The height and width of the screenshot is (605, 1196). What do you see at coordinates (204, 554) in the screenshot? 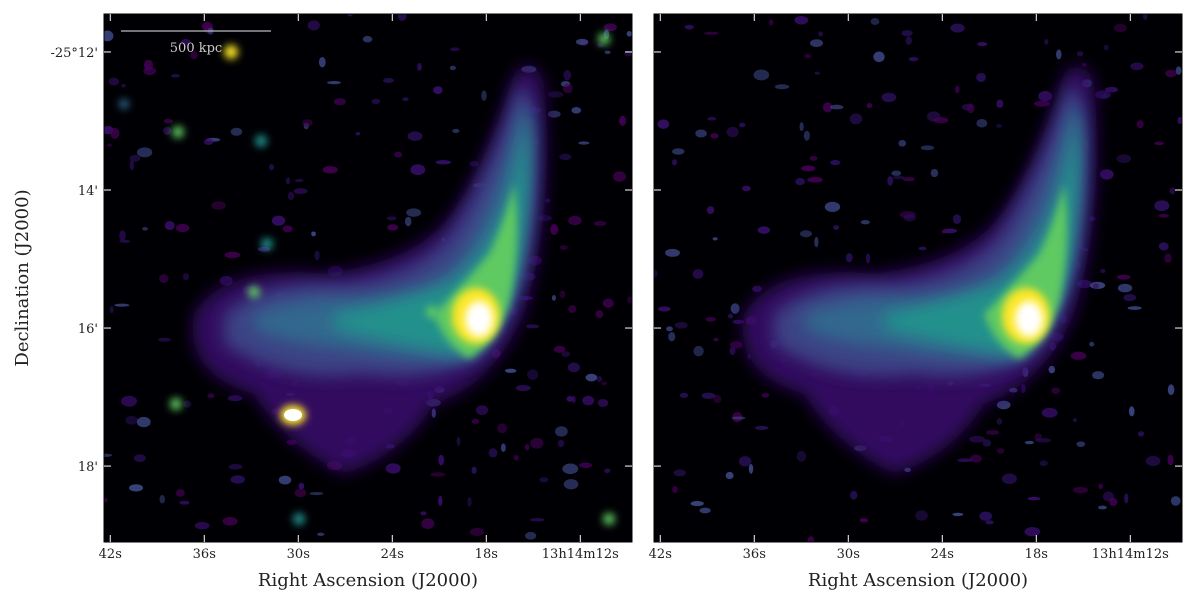
I see `x-tick-label: 36s` at bounding box center [204, 554].